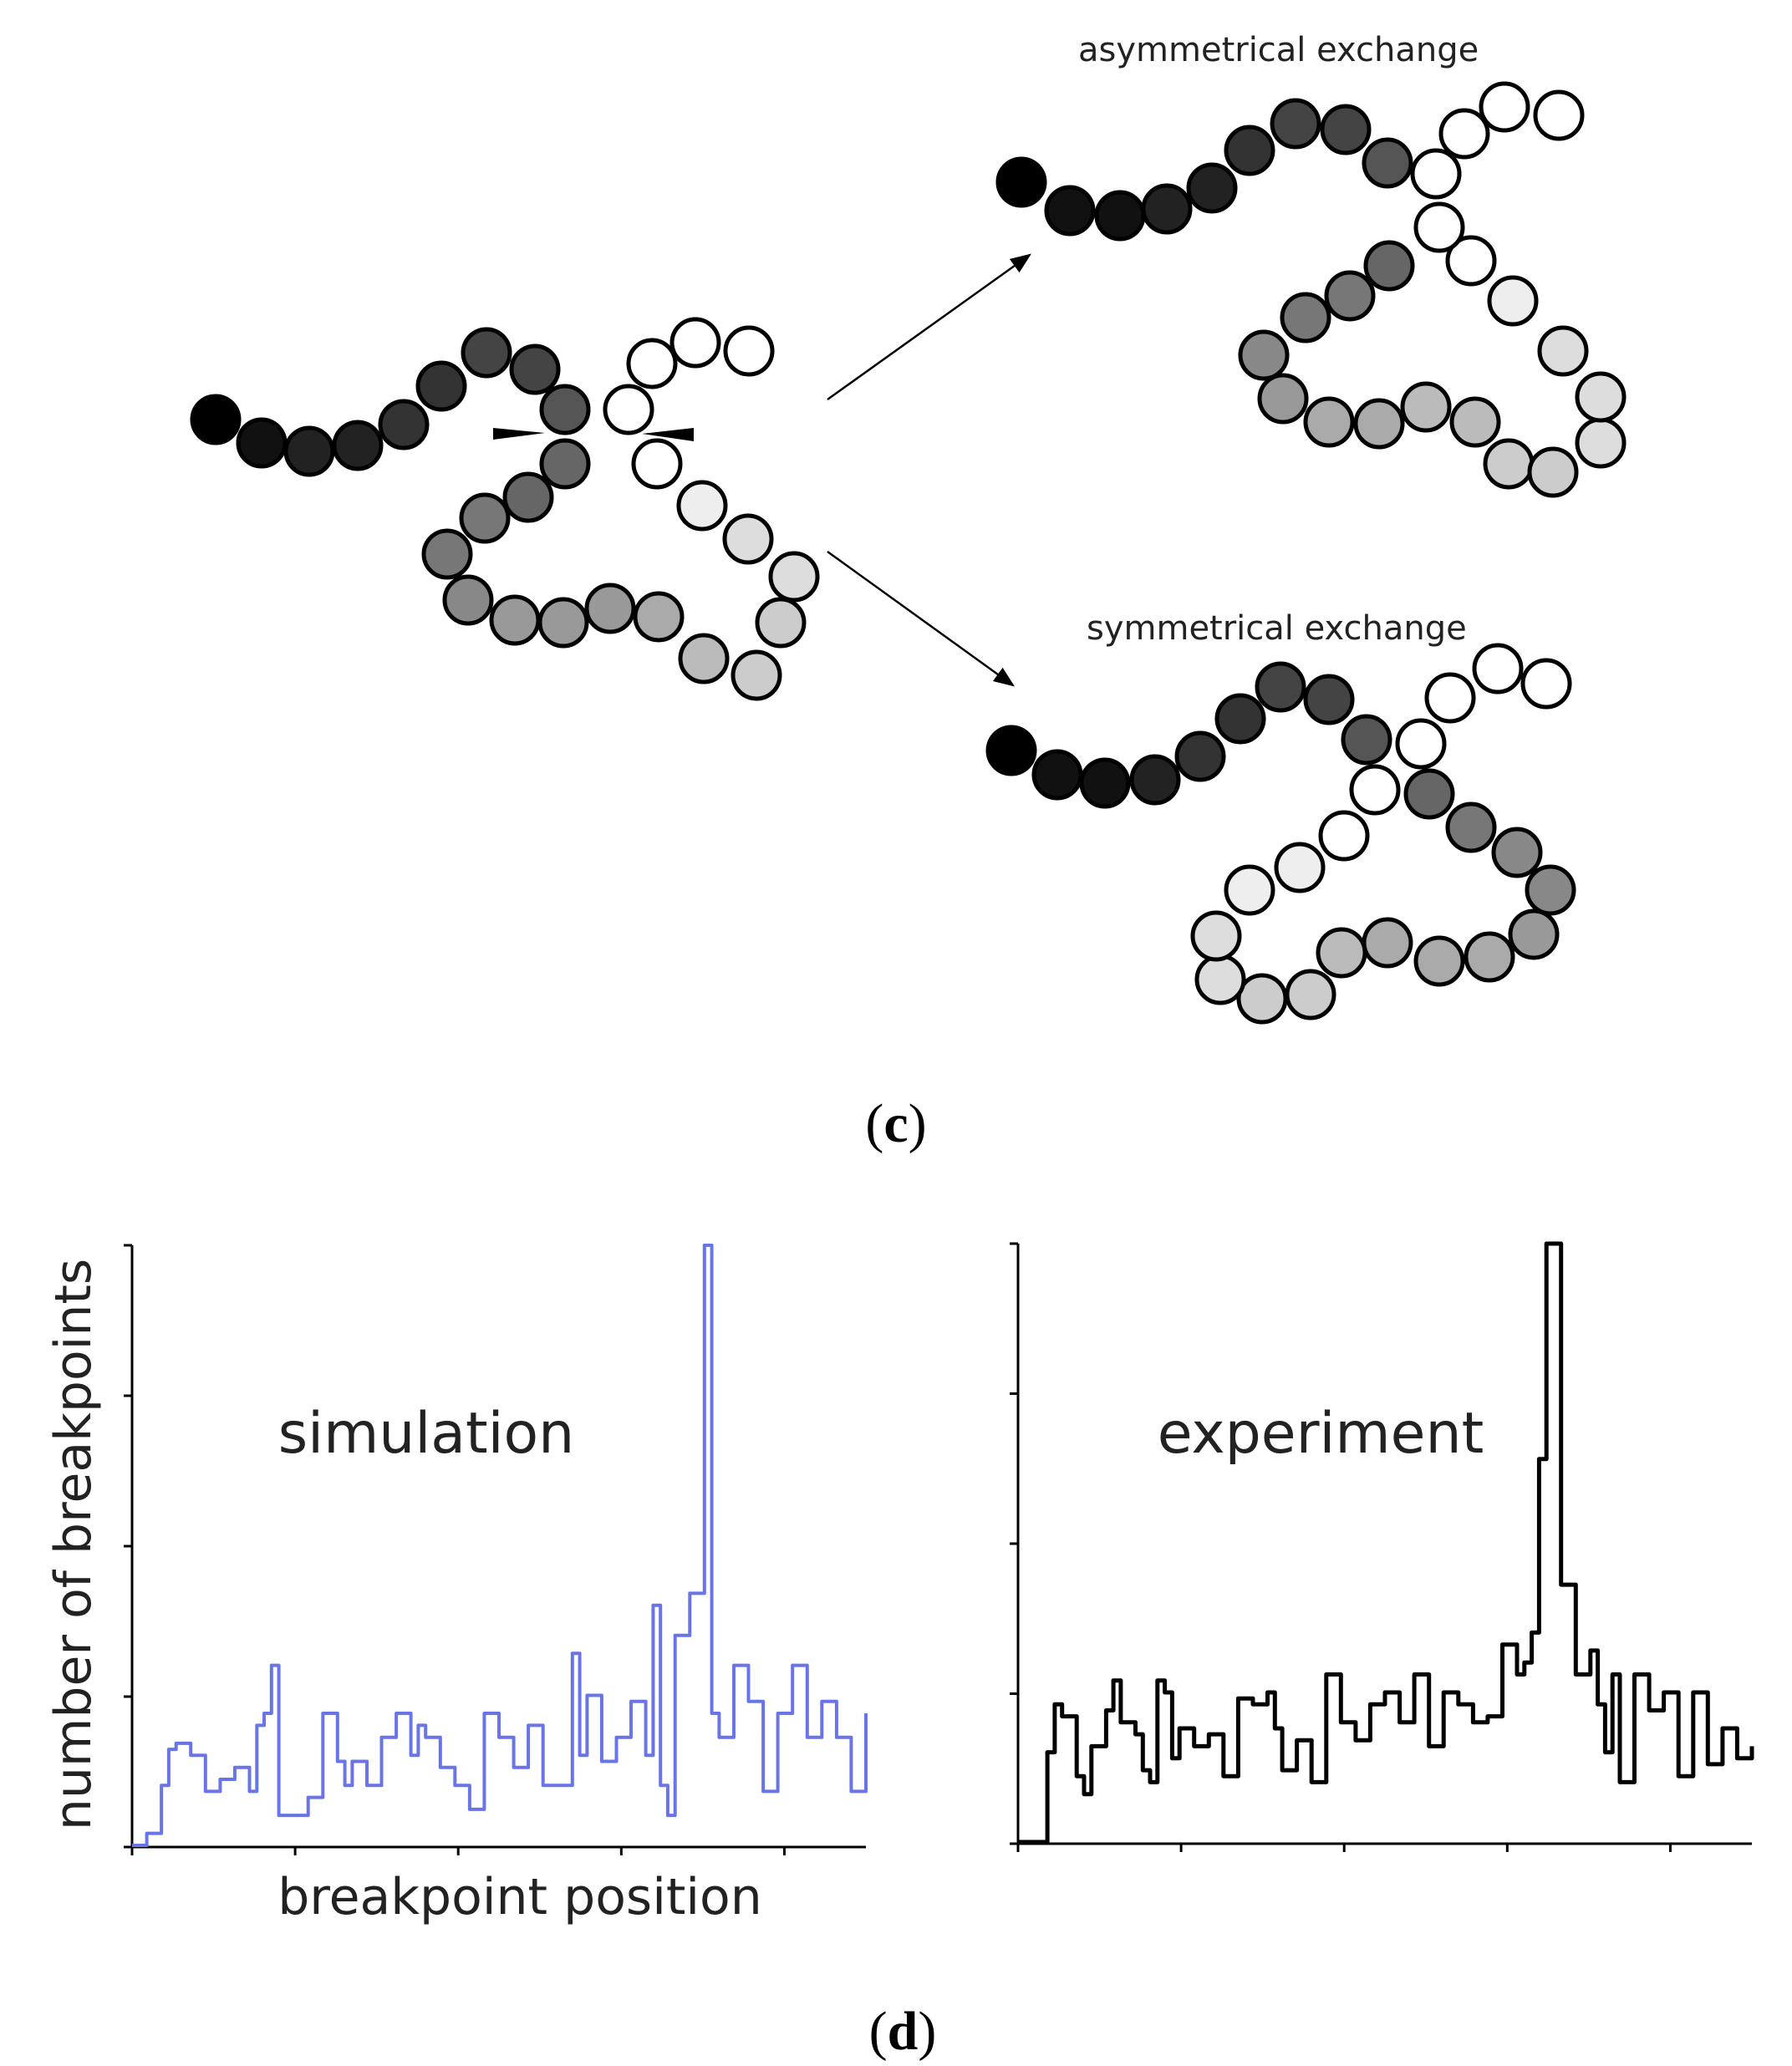  What do you see at coordinates (1277, 628) in the screenshot?
I see `symmetrical-exchange-label: symmetrical exchange` at bounding box center [1277, 628].